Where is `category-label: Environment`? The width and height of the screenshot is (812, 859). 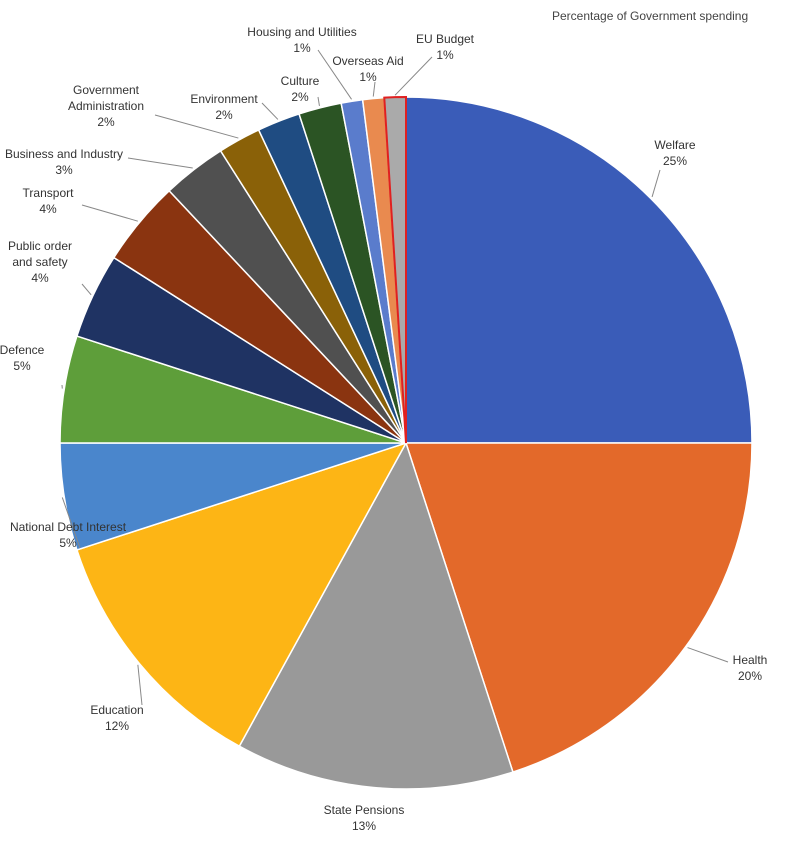
category-label: Environment is located at coordinates (224, 99).